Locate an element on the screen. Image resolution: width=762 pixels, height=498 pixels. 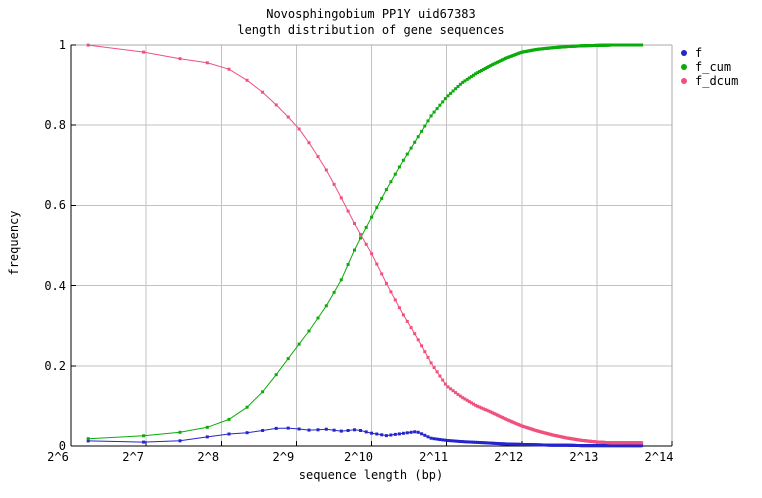
x-tick-label-211: 2^11 is located at coordinates (434, 457).